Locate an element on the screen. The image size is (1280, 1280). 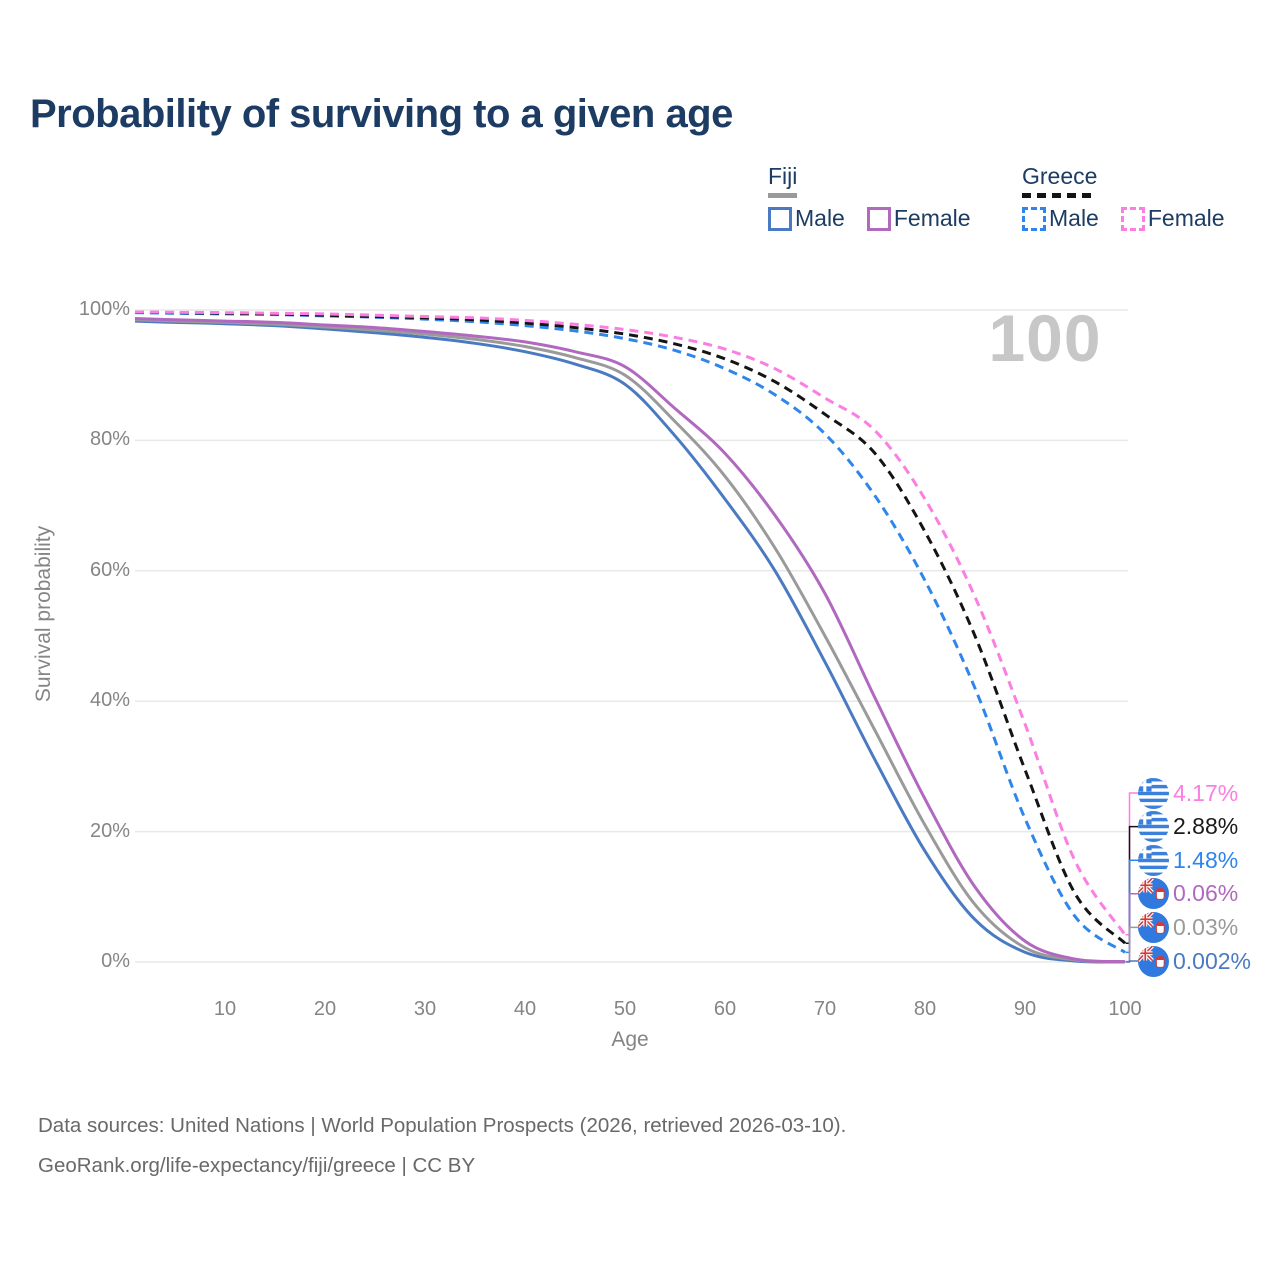
leader-line-greece is located at coordinates (1131, 884).